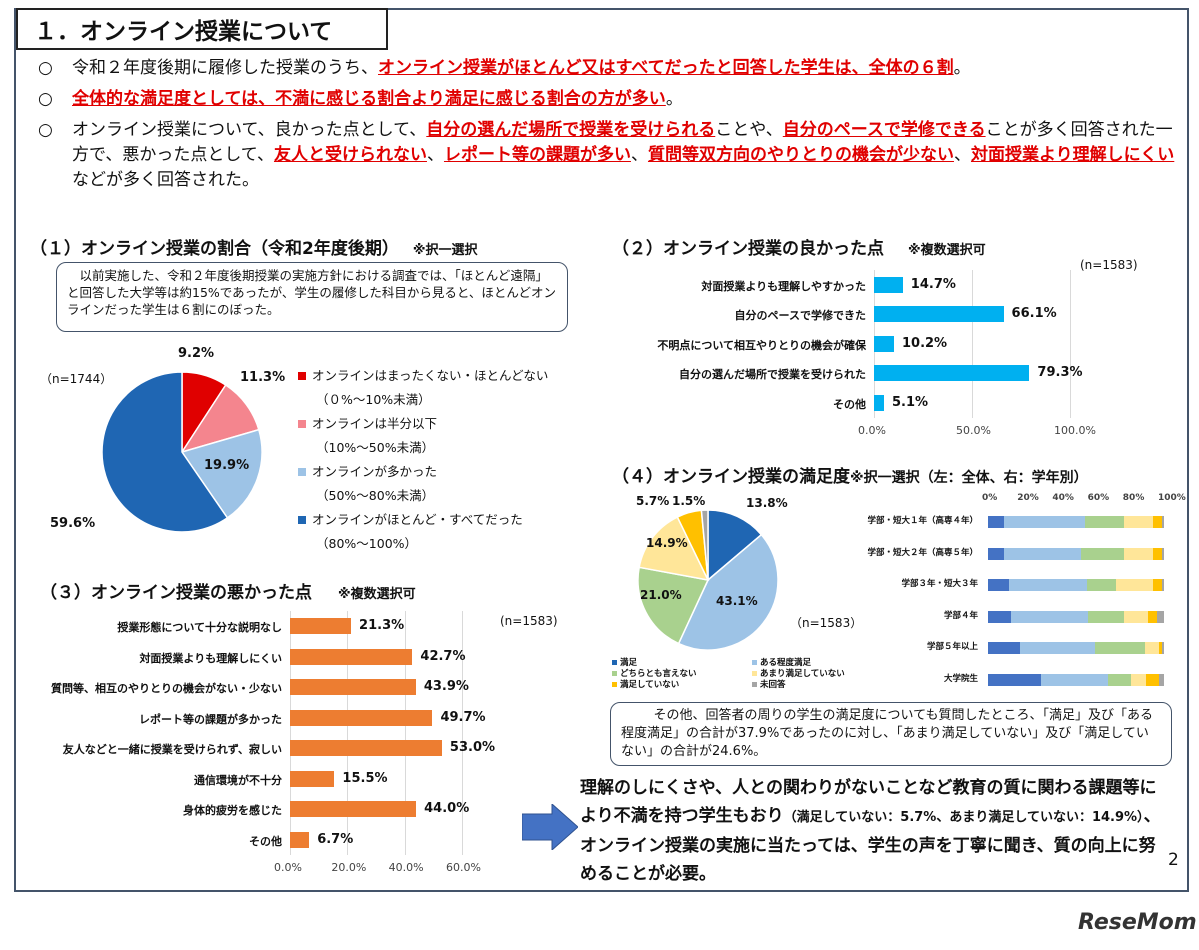 The width and height of the screenshot is (1199, 950). I want to click on bullet-text: 令和２年度後期に履修した授業のうち、, so click(225, 68).